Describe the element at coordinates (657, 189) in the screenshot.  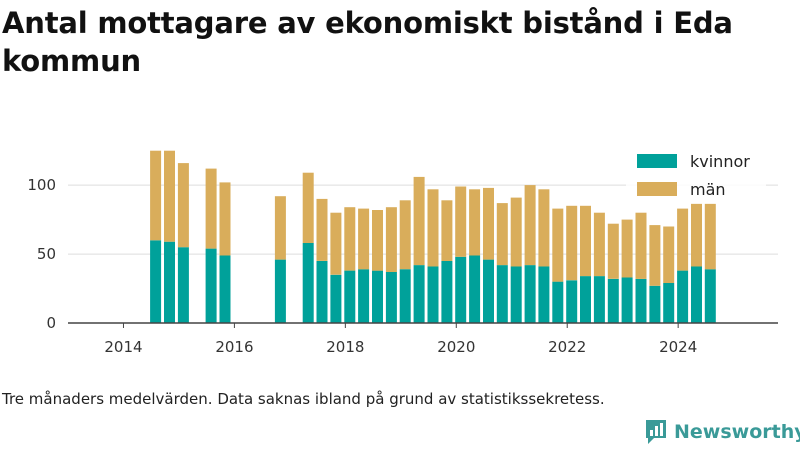
I see `legend-swatch-man` at that location.